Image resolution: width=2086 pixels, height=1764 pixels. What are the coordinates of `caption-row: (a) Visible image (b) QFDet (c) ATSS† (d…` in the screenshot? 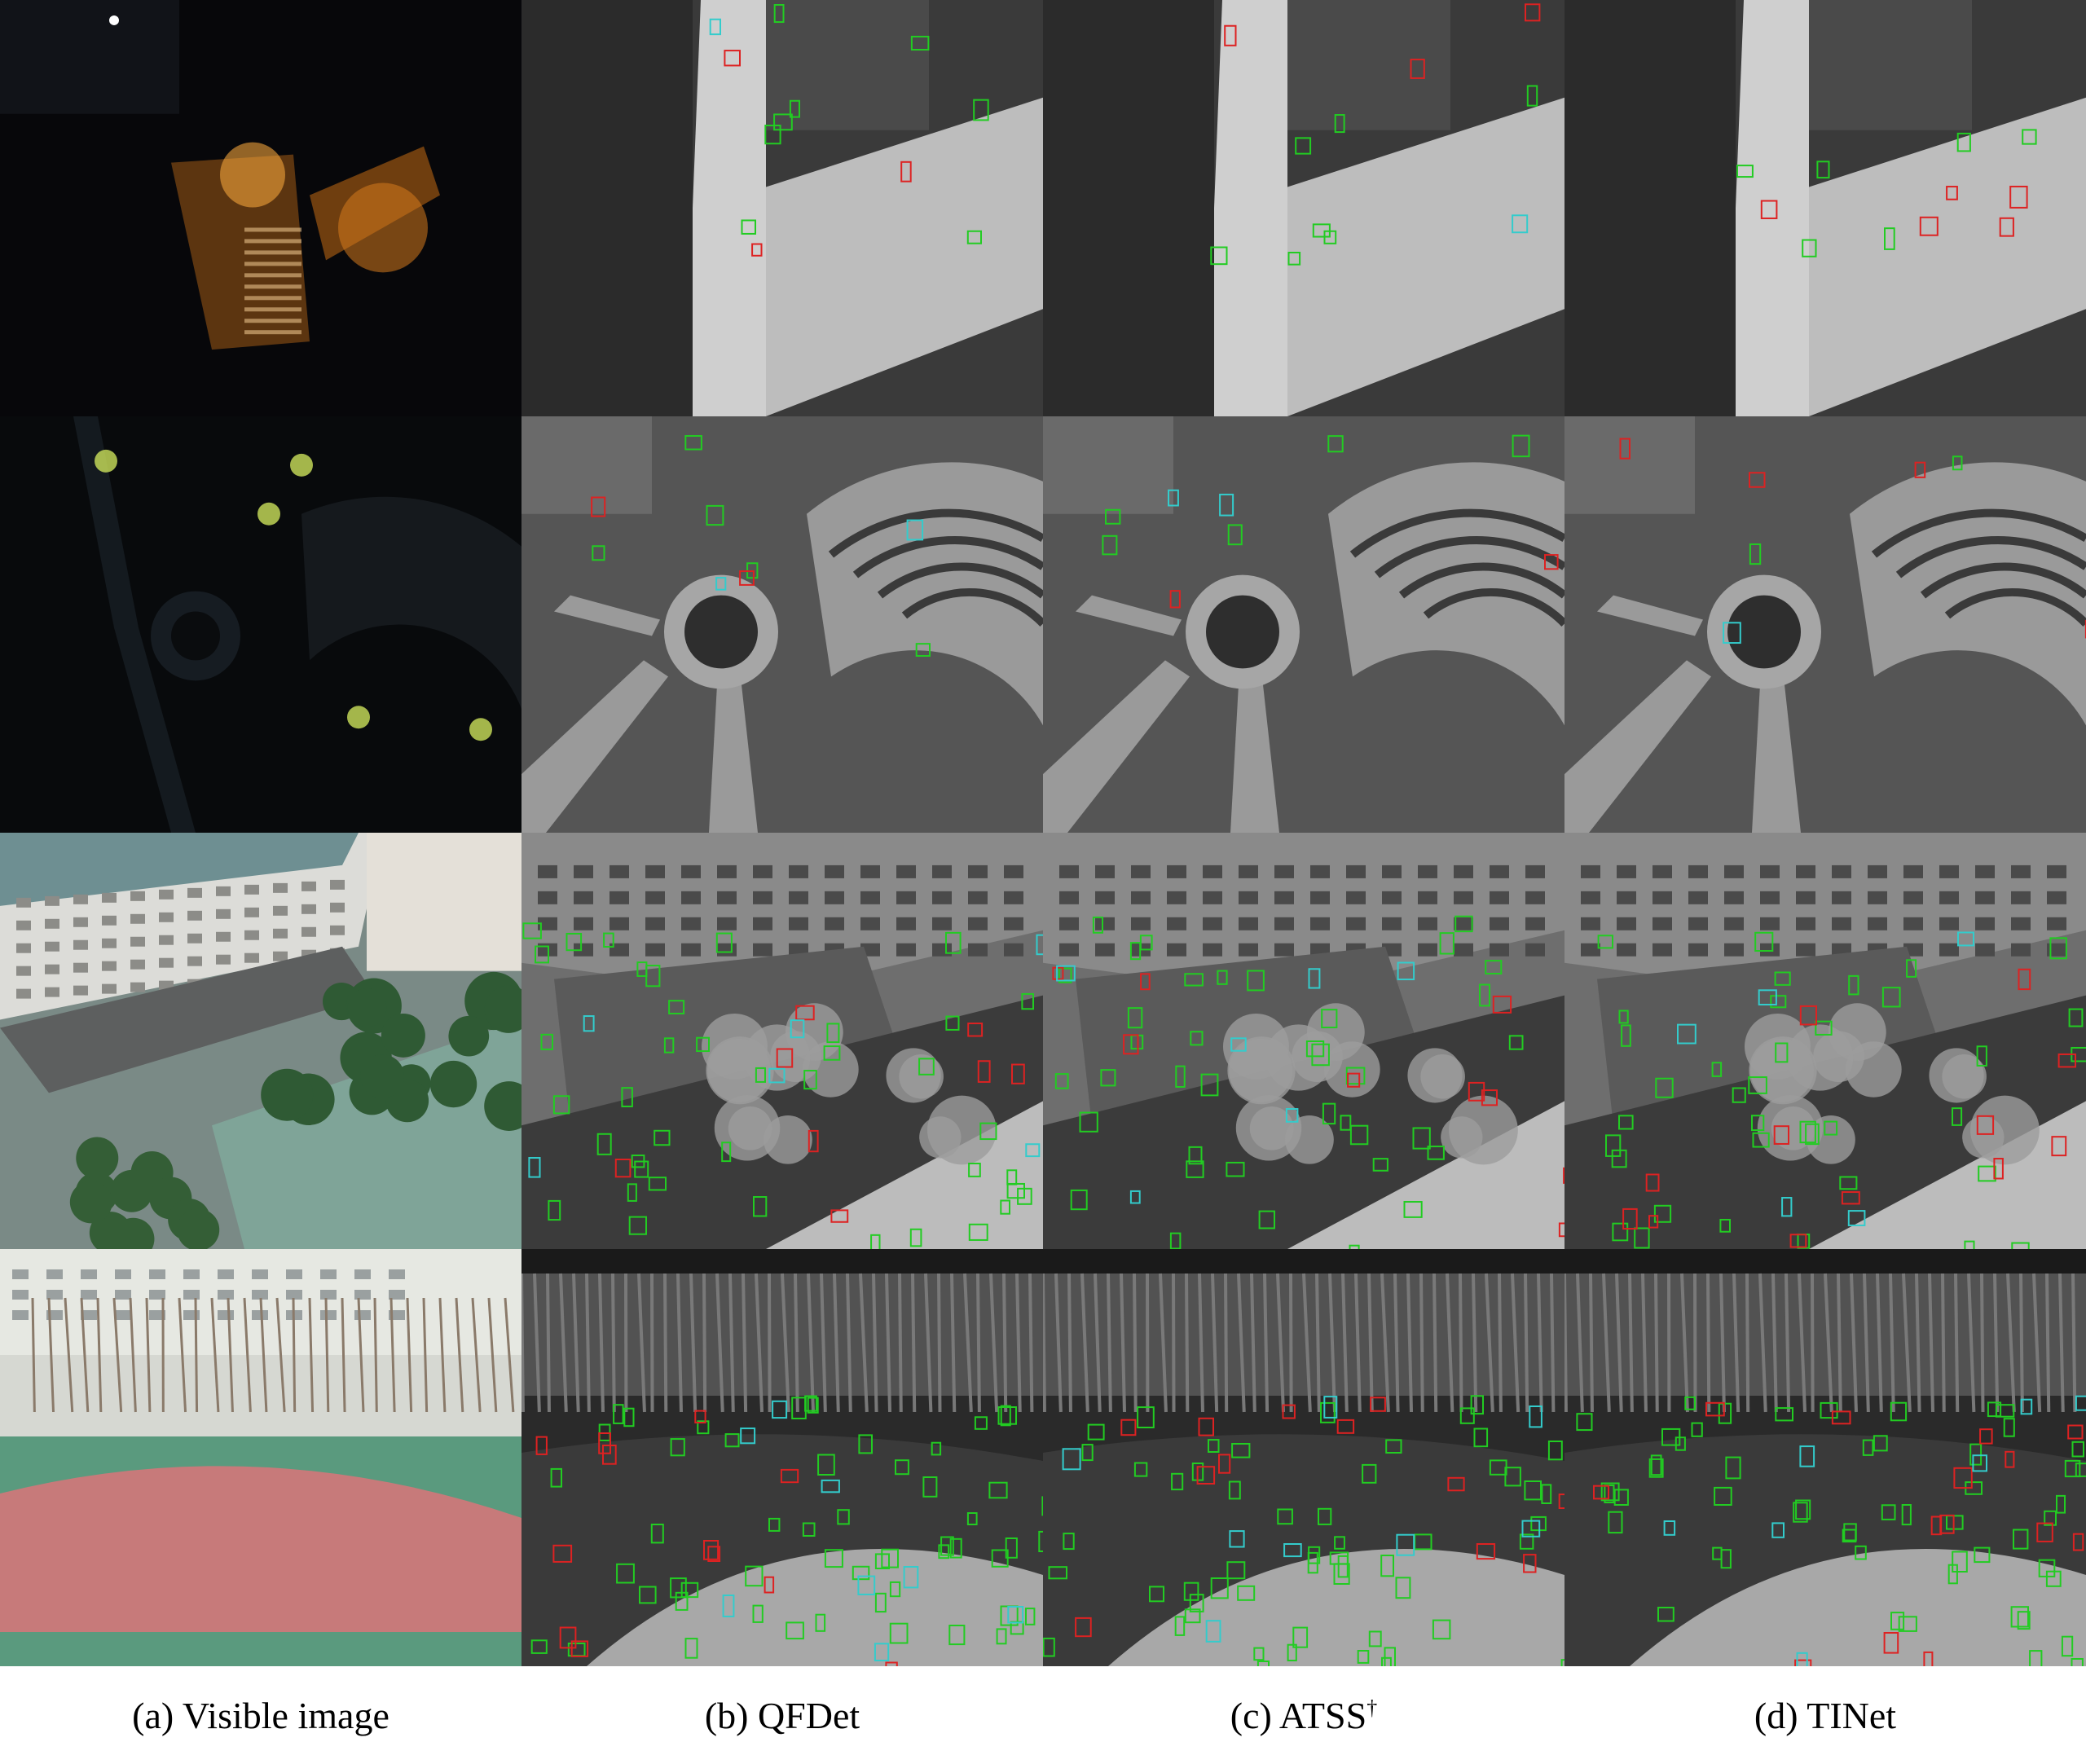 It's located at (1043, 1715).